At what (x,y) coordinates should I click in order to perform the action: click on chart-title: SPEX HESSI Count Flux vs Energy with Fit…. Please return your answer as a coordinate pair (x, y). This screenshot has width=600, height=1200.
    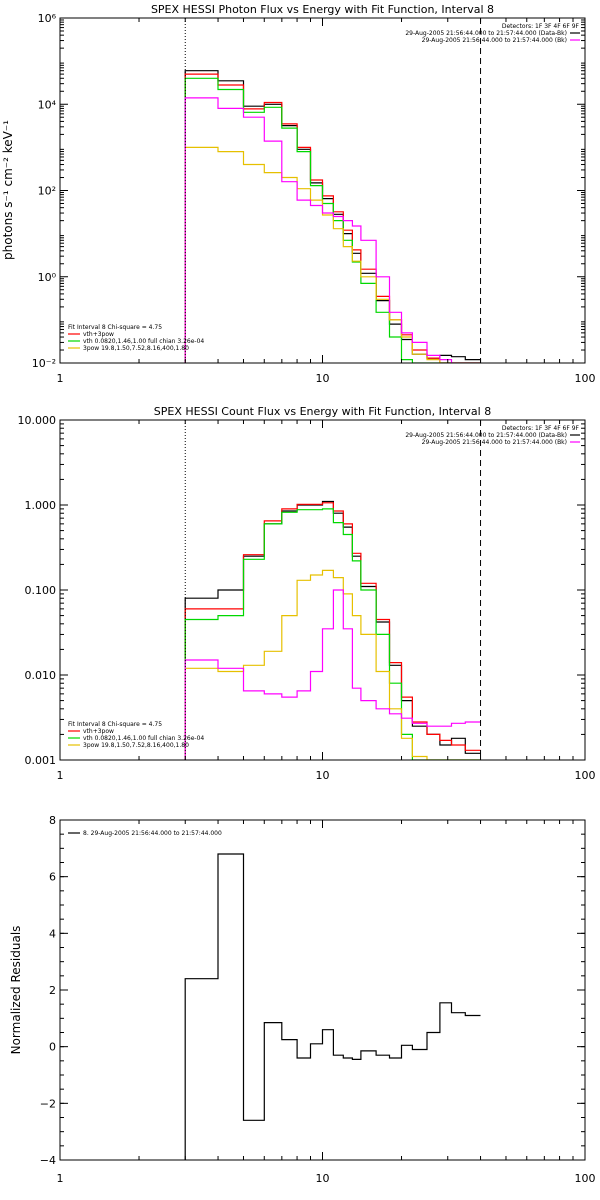
    Looking at the image, I should click on (322, 411).